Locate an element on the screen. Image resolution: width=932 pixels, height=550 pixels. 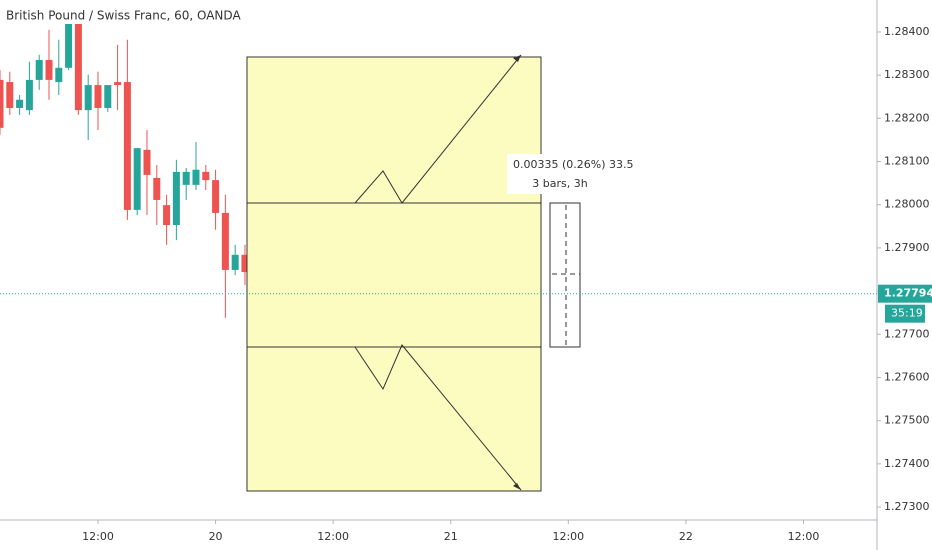
up-arrow-path is located at coordinates (438, 129).